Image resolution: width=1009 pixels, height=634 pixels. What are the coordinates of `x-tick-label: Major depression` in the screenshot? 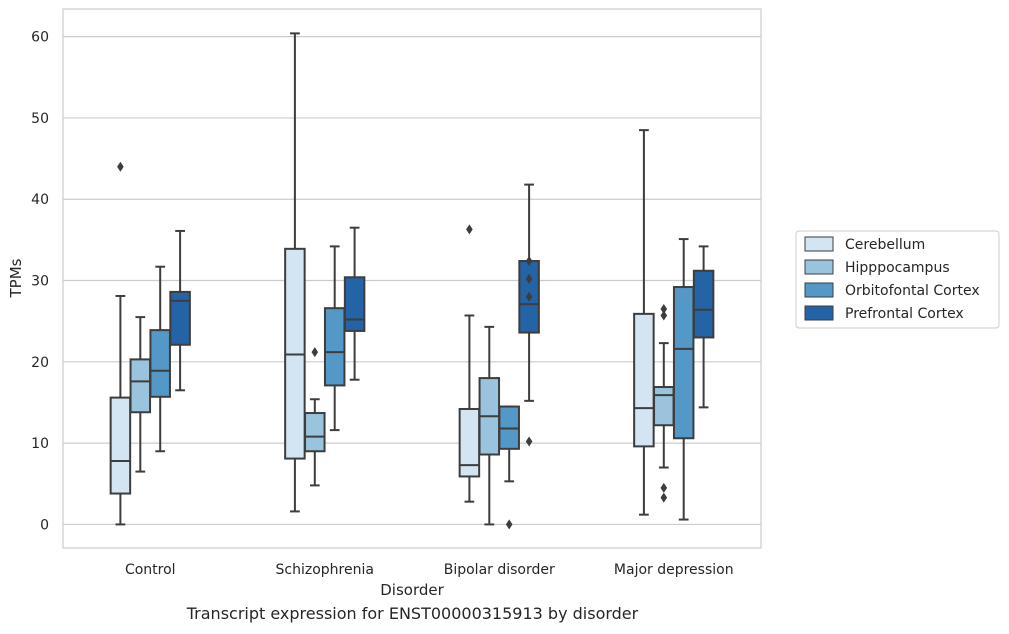 It's located at (674, 570).